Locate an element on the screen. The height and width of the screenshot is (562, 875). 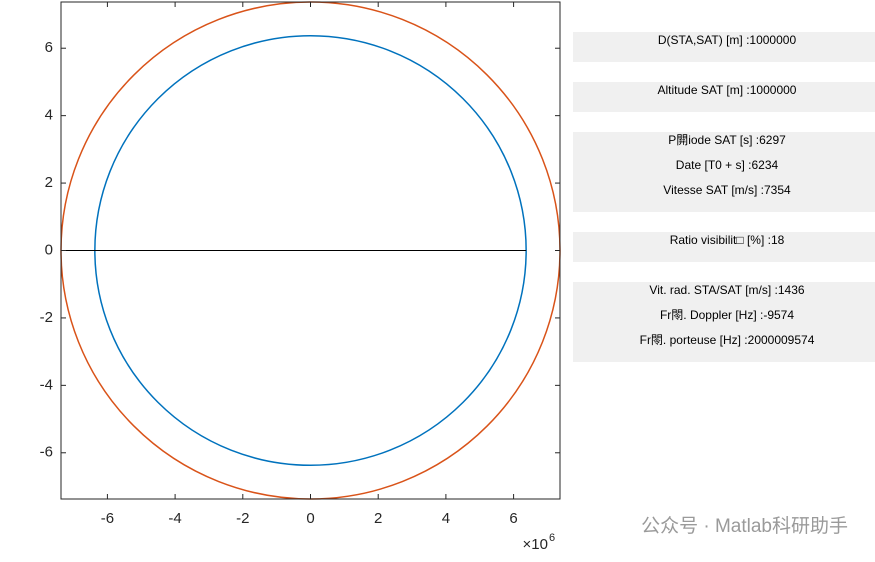
x-tick-label: 0 is located at coordinates (310, 518).